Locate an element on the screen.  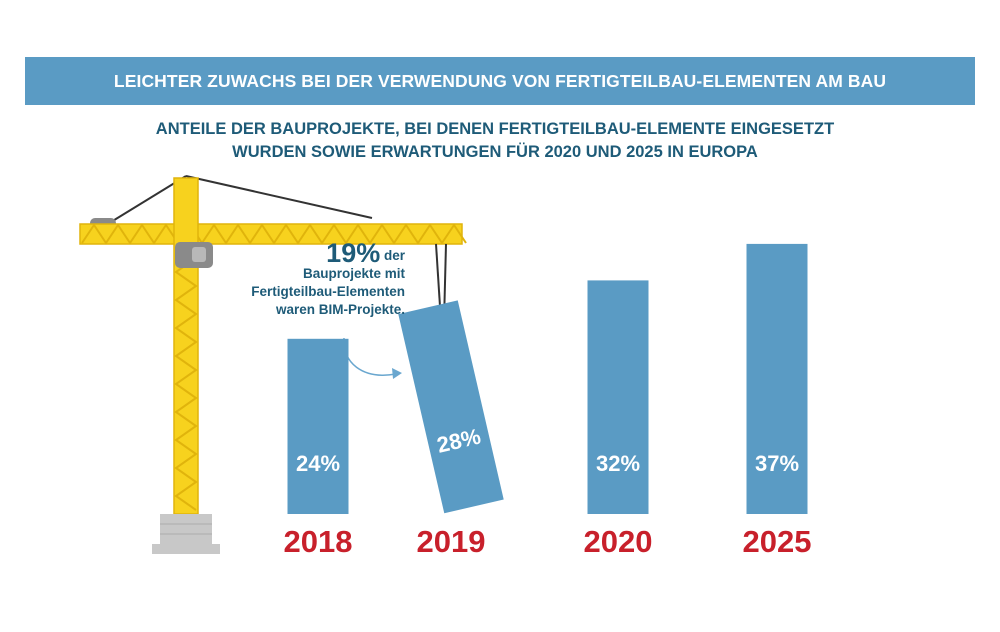
year-label-2019: 2019 is located at coordinates (451, 541).